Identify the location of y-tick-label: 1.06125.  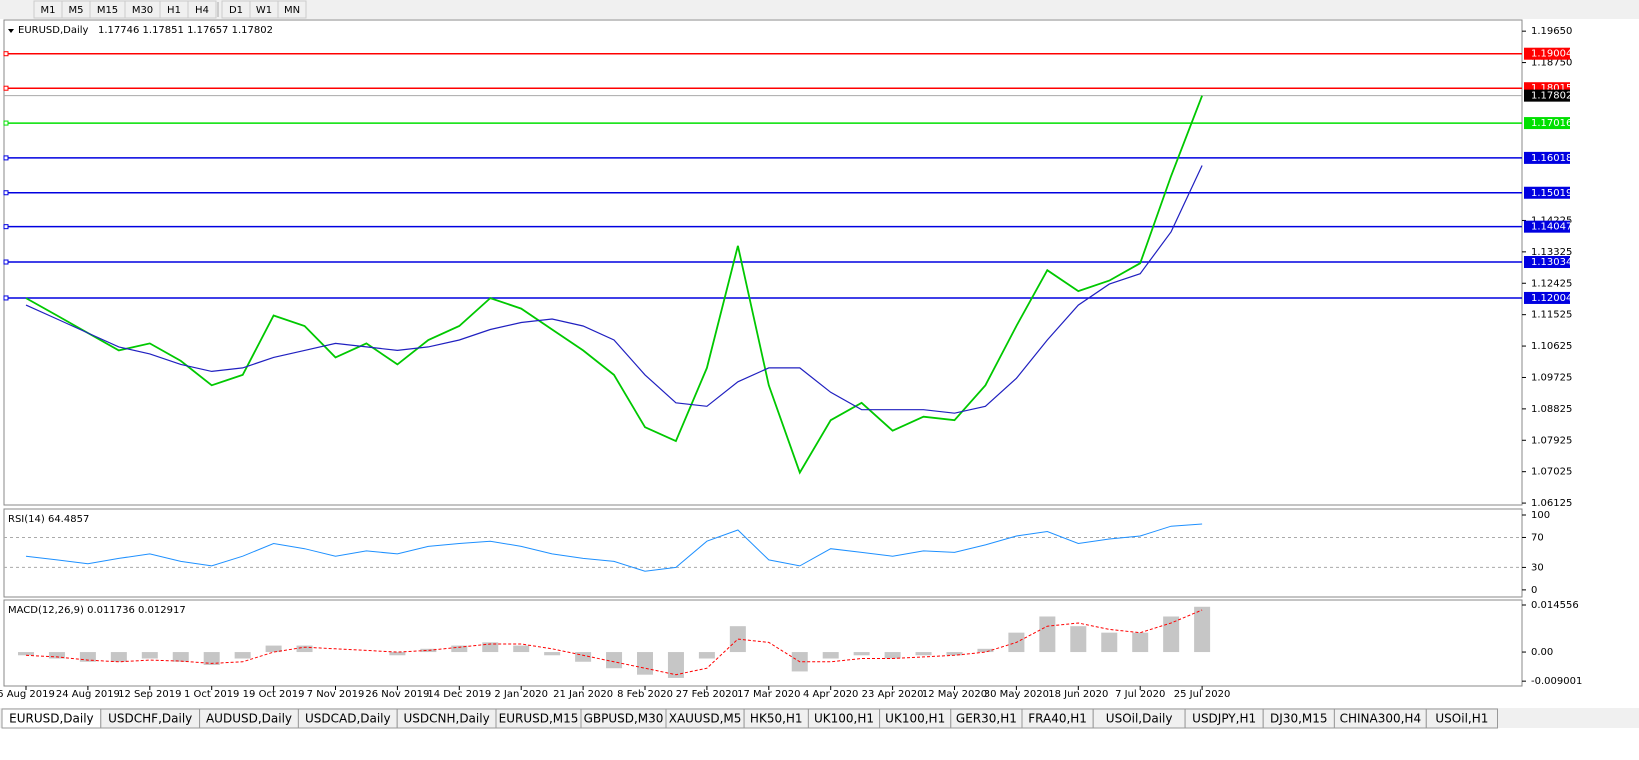
(1551, 503).